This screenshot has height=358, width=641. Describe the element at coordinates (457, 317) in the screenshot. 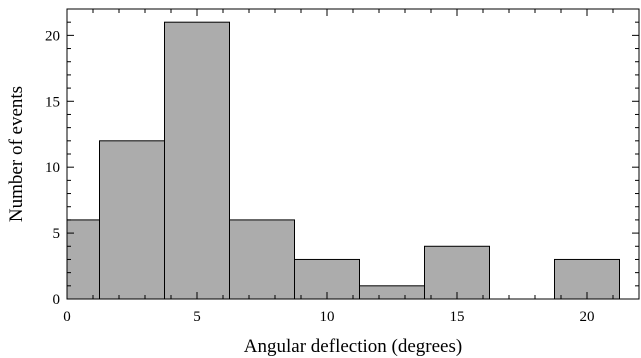

I see `x-tick-label: 15` at that location.